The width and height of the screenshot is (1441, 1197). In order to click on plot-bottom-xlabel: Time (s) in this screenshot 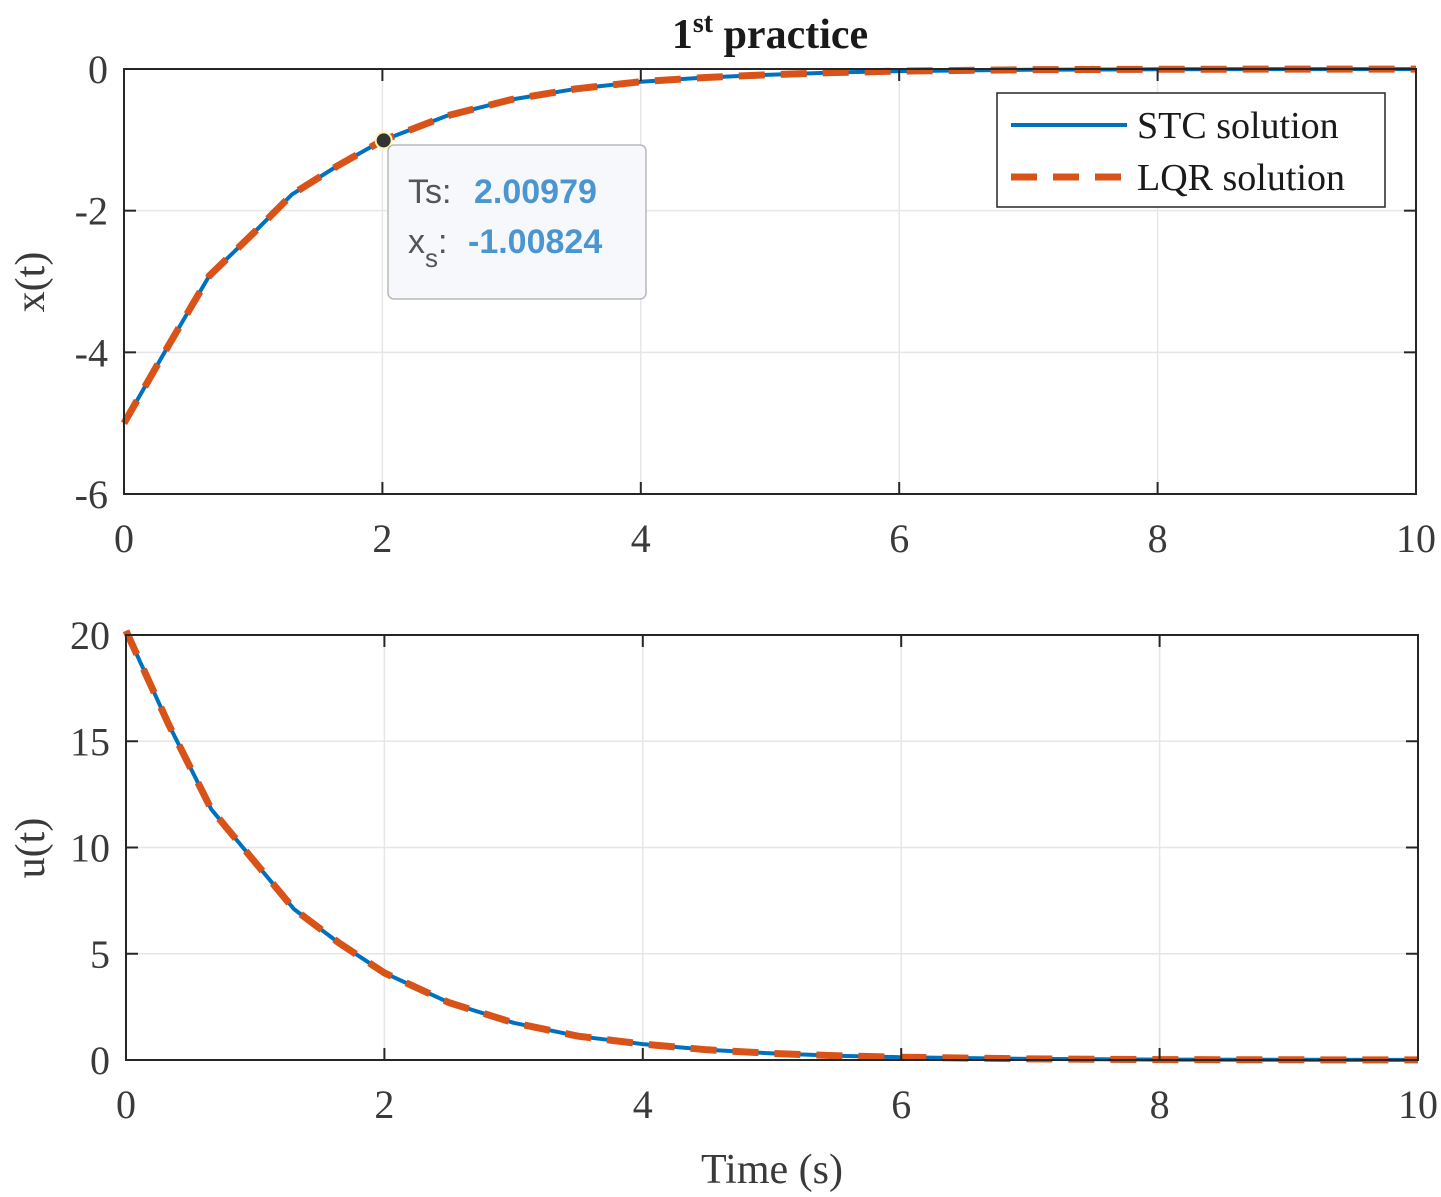, I will do `click(772, 1170)`.